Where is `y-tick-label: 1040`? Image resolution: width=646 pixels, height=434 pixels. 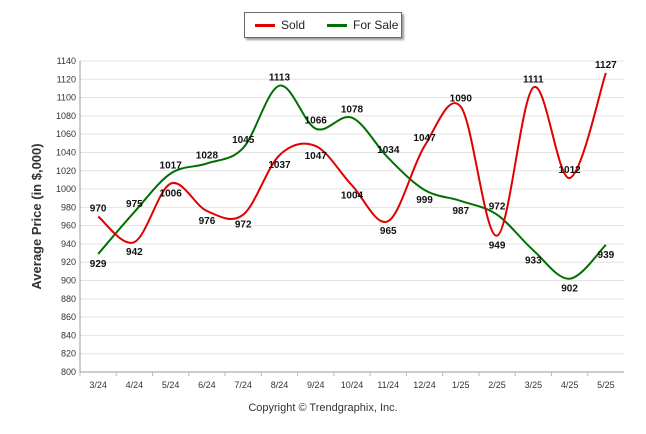
y-tick-label: 1040 is located at coordinates (66, 152).